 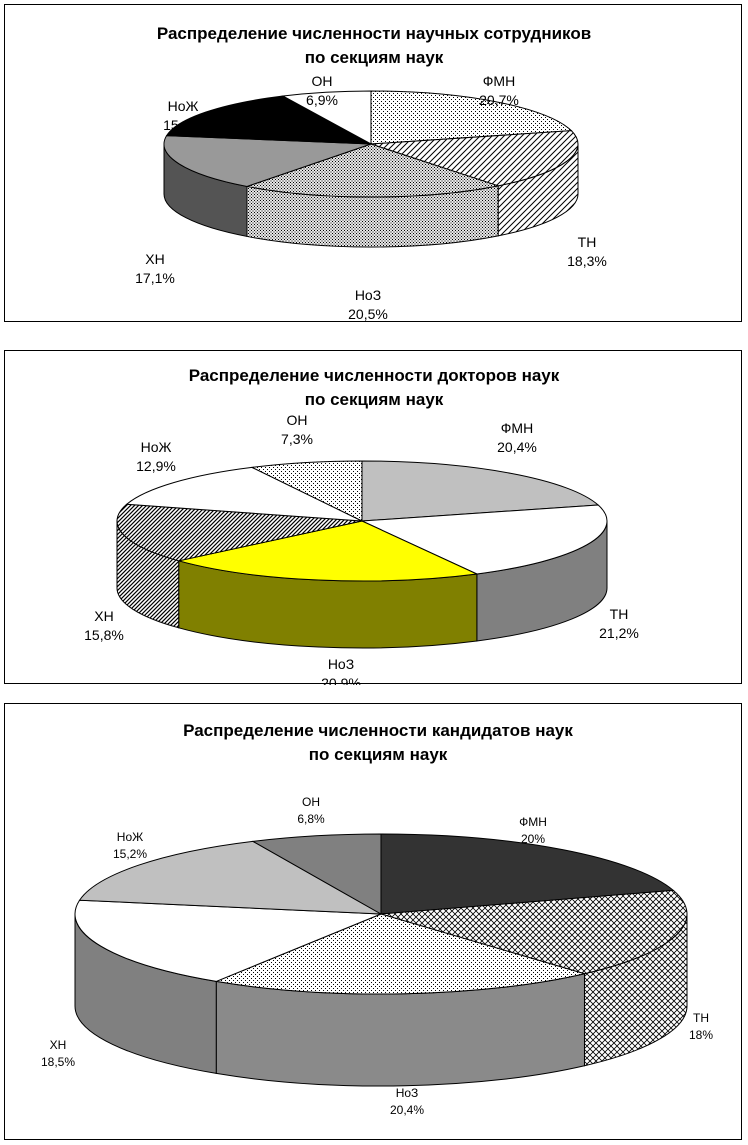 I want to click on slice-label-value: 21,2%, so click(x=619, y=633).